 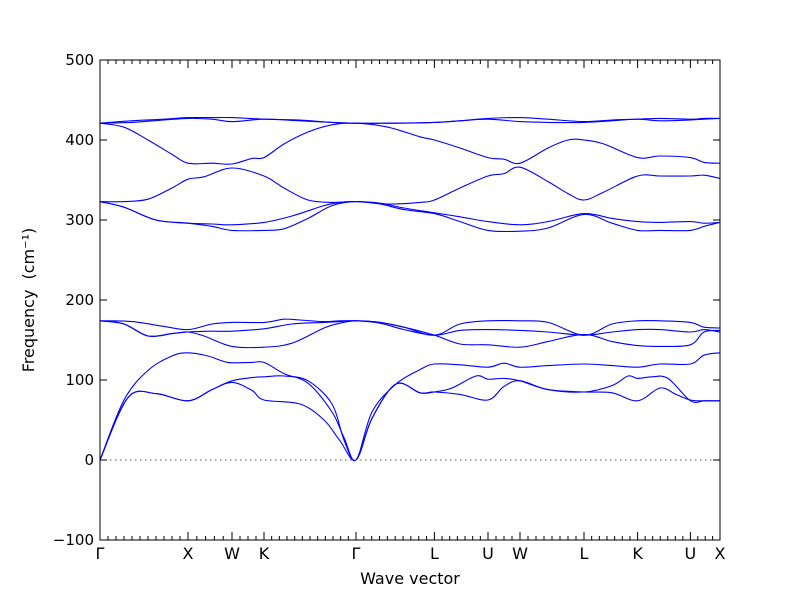 What do you see at coordinates (28, 254) in the screenshot?
I see `y-axis-label-unit: (cm⁻¹)` at bounding box center [28, 254].